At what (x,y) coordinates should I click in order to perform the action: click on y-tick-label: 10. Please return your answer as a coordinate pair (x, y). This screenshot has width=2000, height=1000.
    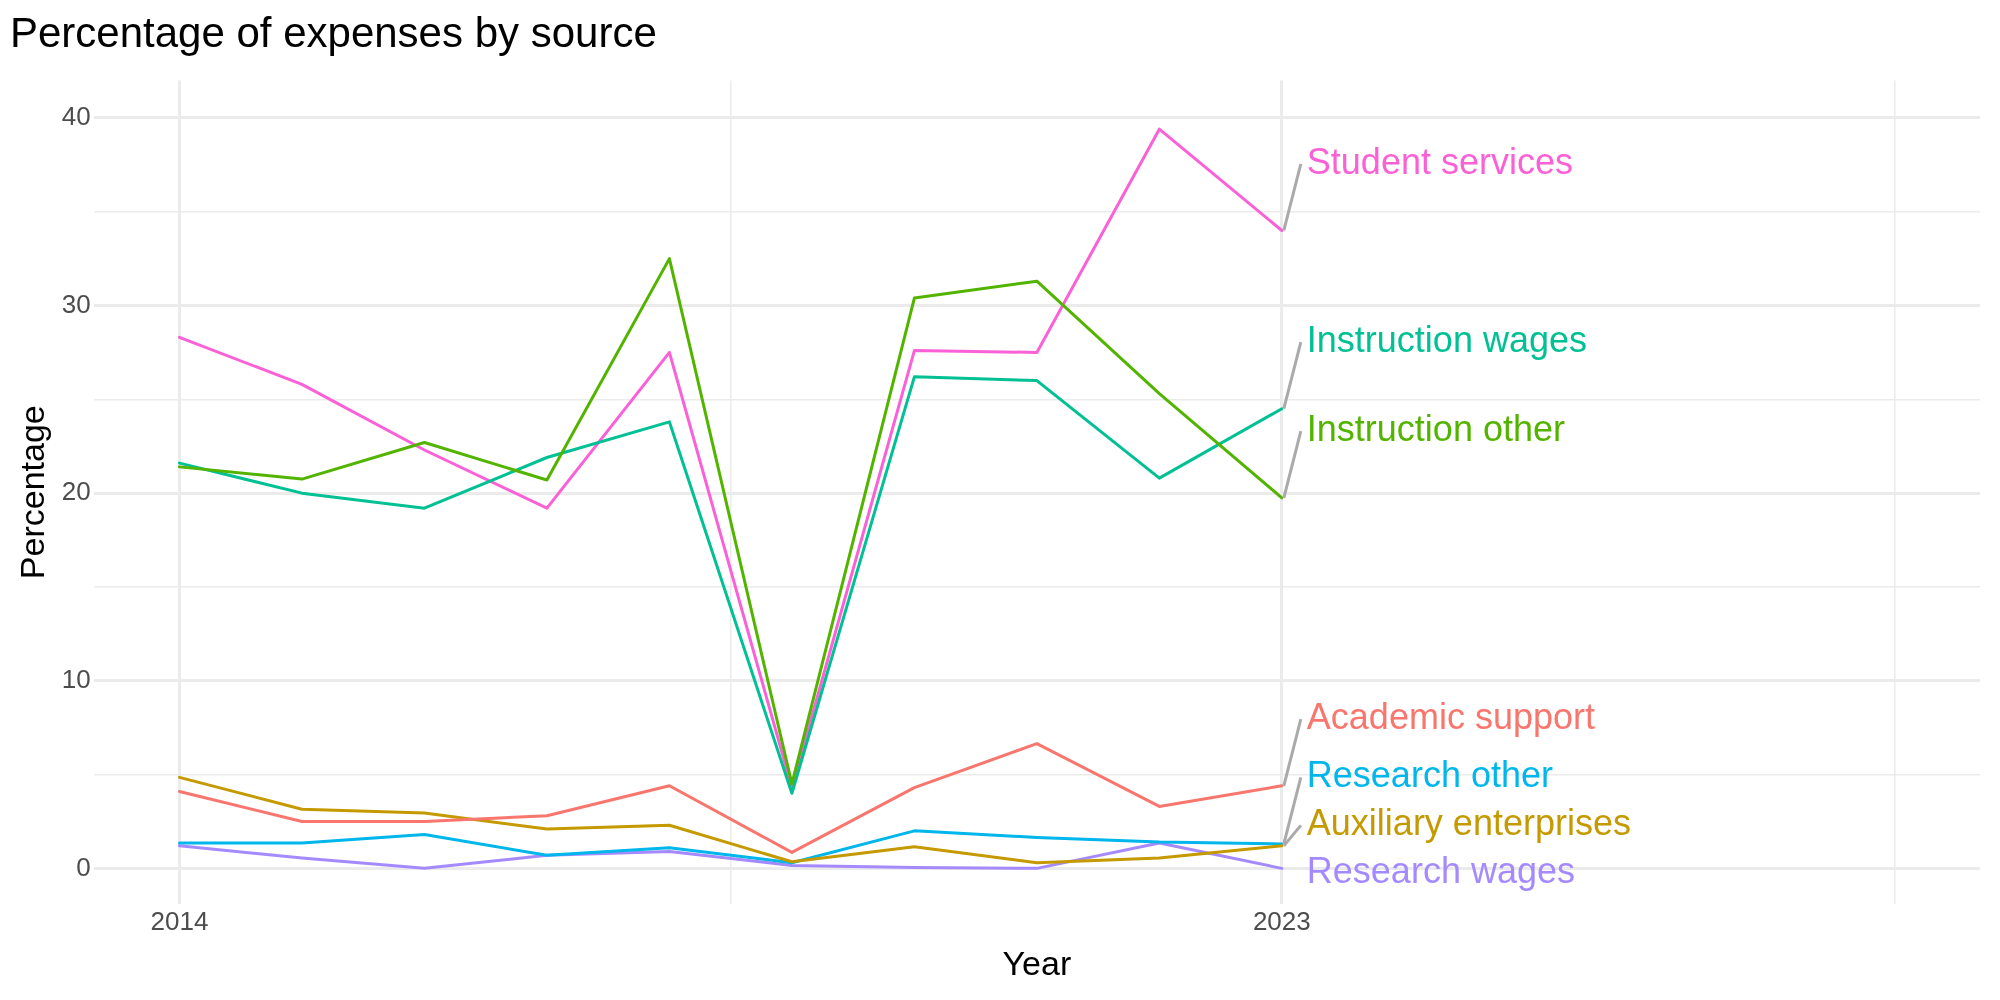
    Looking at the image, I should click on (76, 678).